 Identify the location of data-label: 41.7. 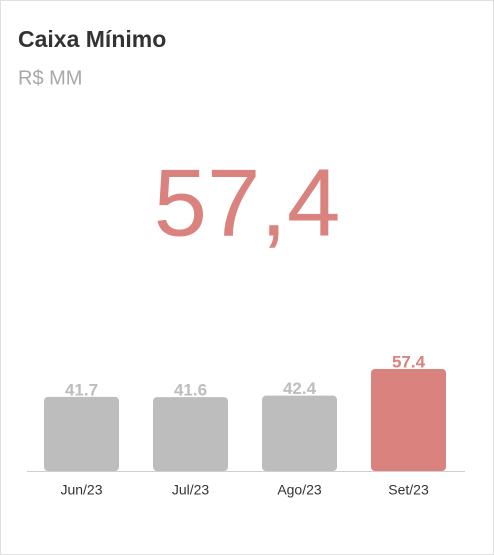
(81, 389).